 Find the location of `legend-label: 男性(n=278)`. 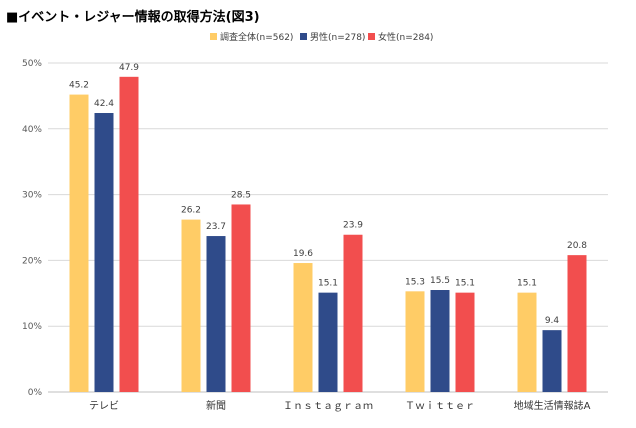

legend-label: 男性(n=278) is located at coordinates (337, 37).